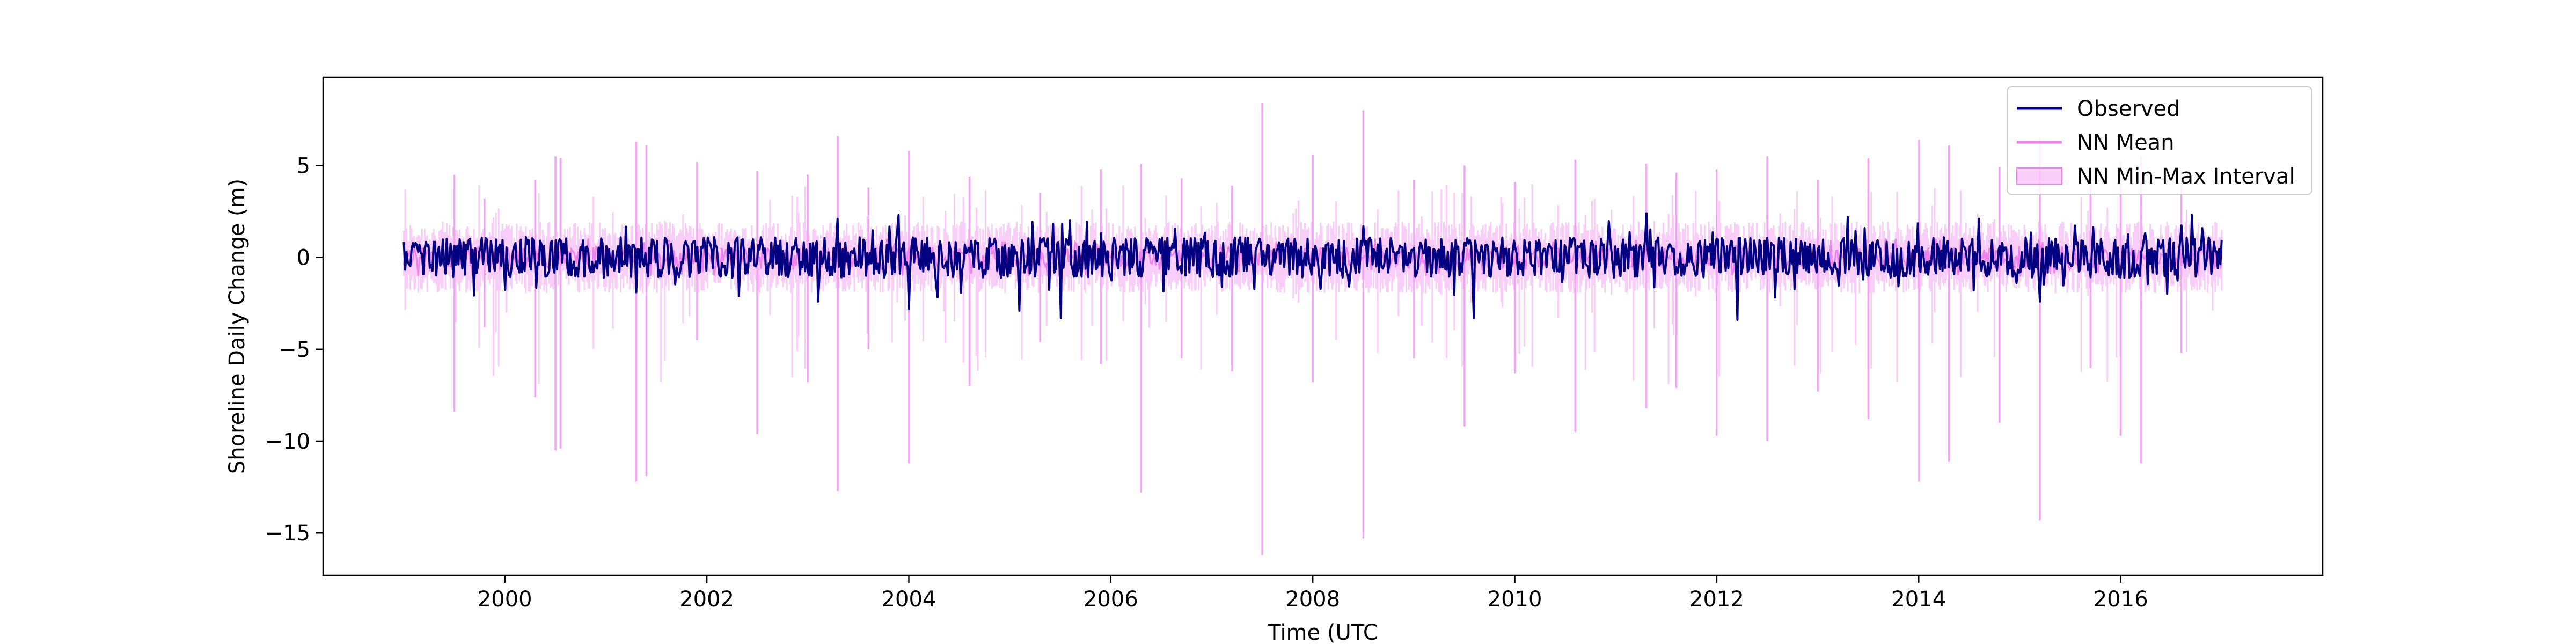  I want to click on y-axis: 5 0 −5 −10 −15, so click(294, 349).